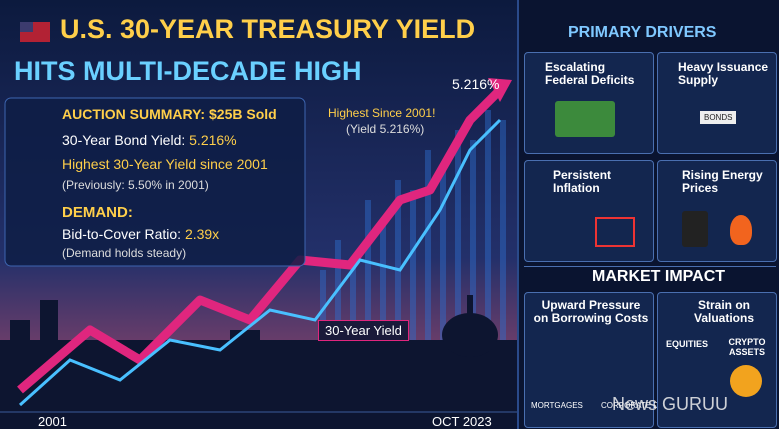 The image size is (779, 429). What do you see at coordinates (747, 347) in the screenshot?
I see `impact-item: CRYPTO ASSETS` at bounding box center [747, 347].